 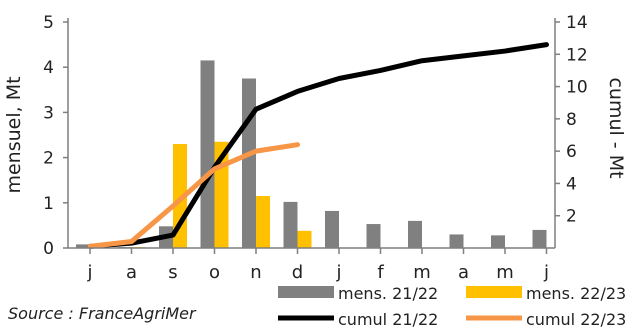 What do you see at coordinates (576, 293) in the screenshot?
I see `legend-label: mens. 22/23` at bounding box center [576, 293].